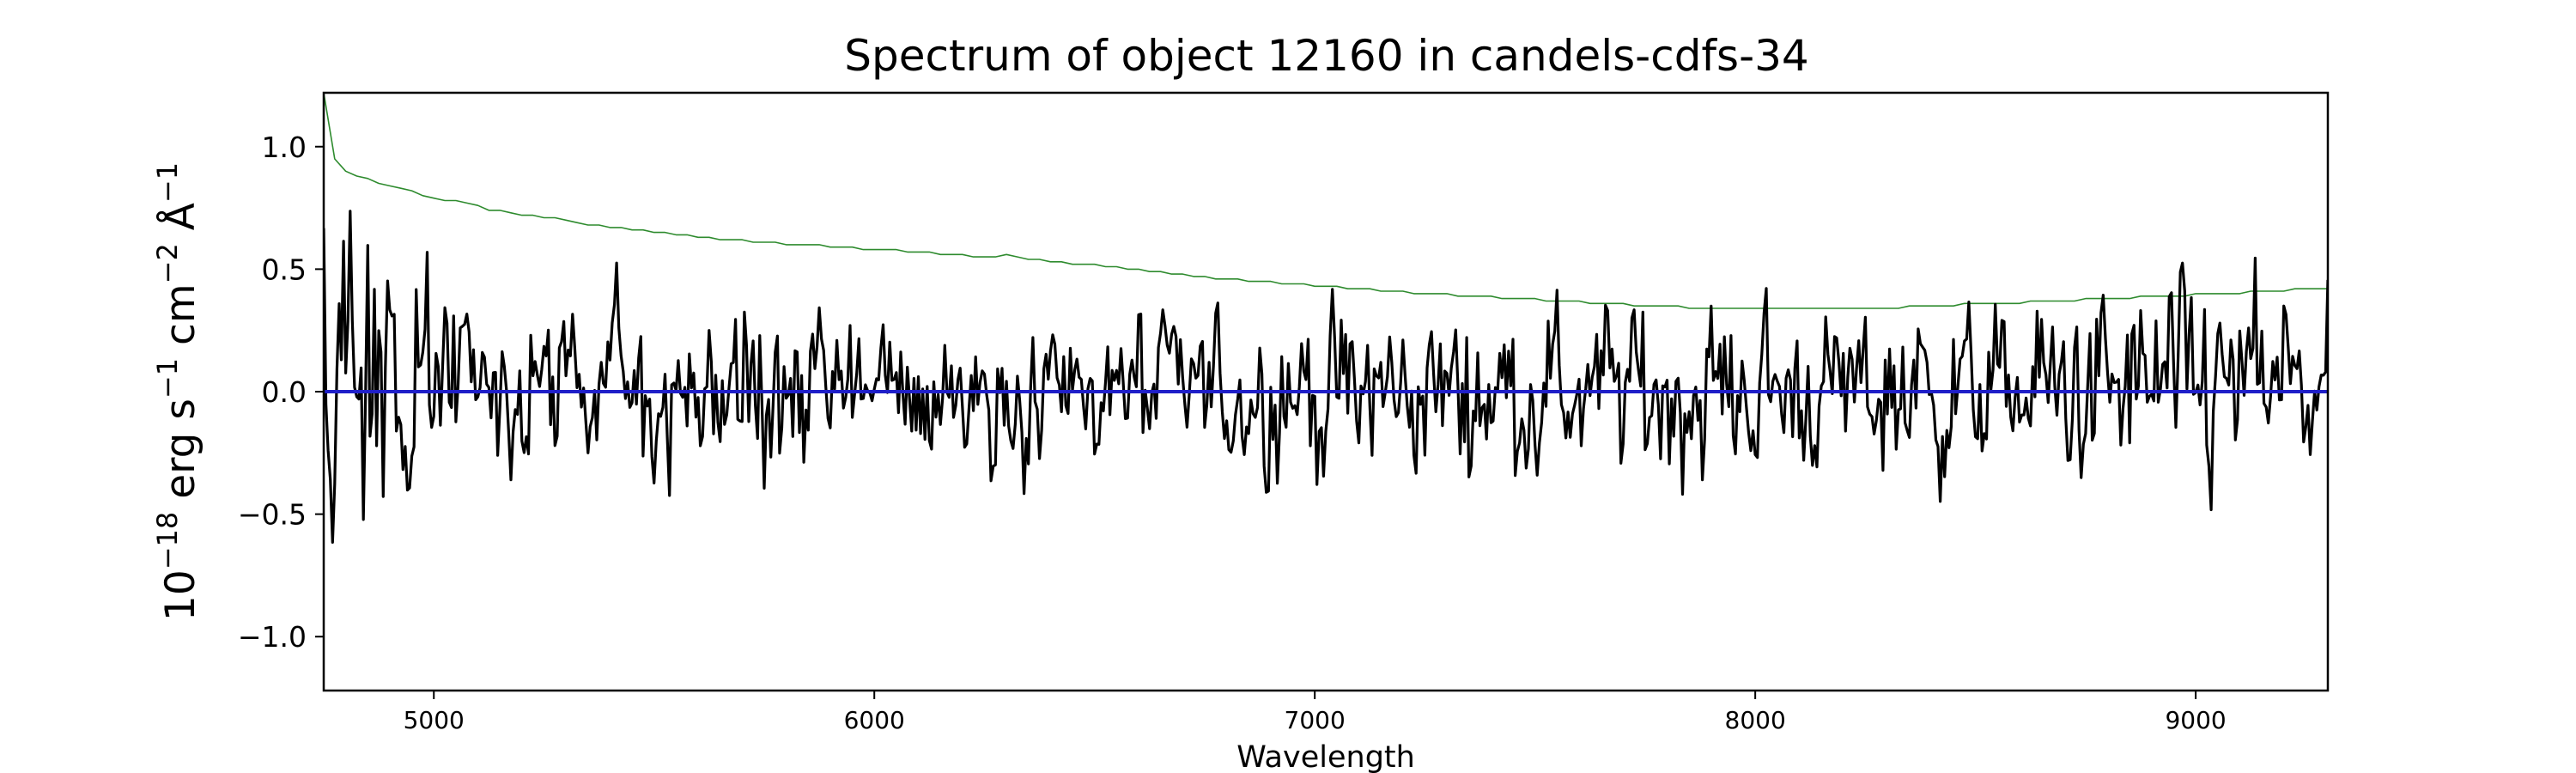 The height and width of the screenshot is (773, 2576). I want to click on x-tick-label: 5000, so click(434, 720).